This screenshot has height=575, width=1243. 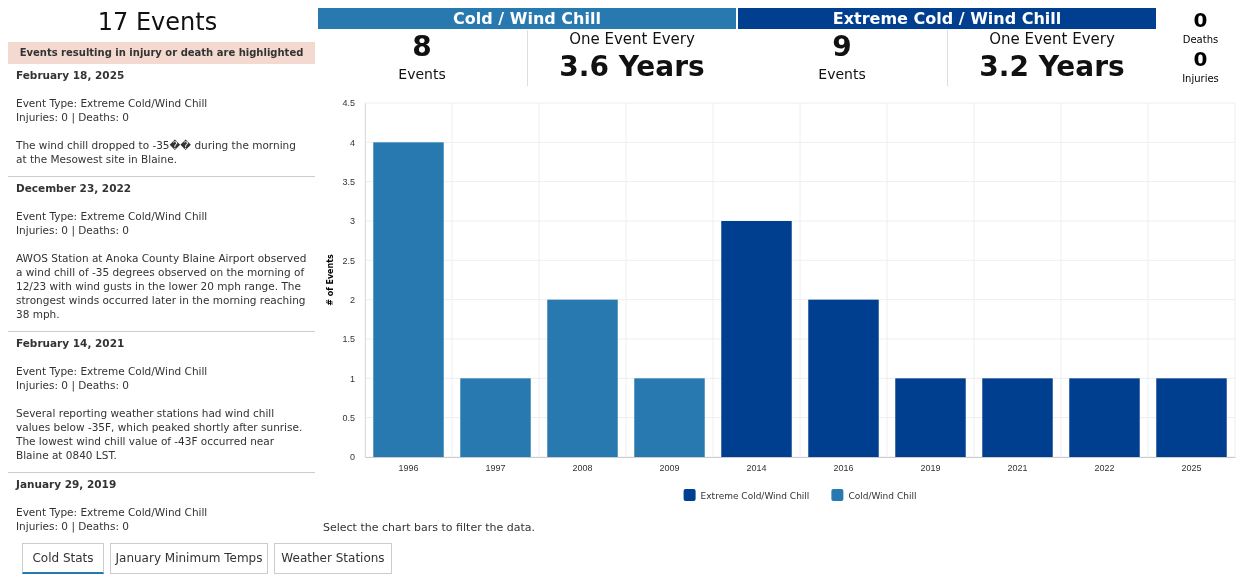 What do you see at coordinates (755, 496) in the screenshot?
I see `legend-label: Extreme Cold/Wind Chill` at bounding box center [755, 496].